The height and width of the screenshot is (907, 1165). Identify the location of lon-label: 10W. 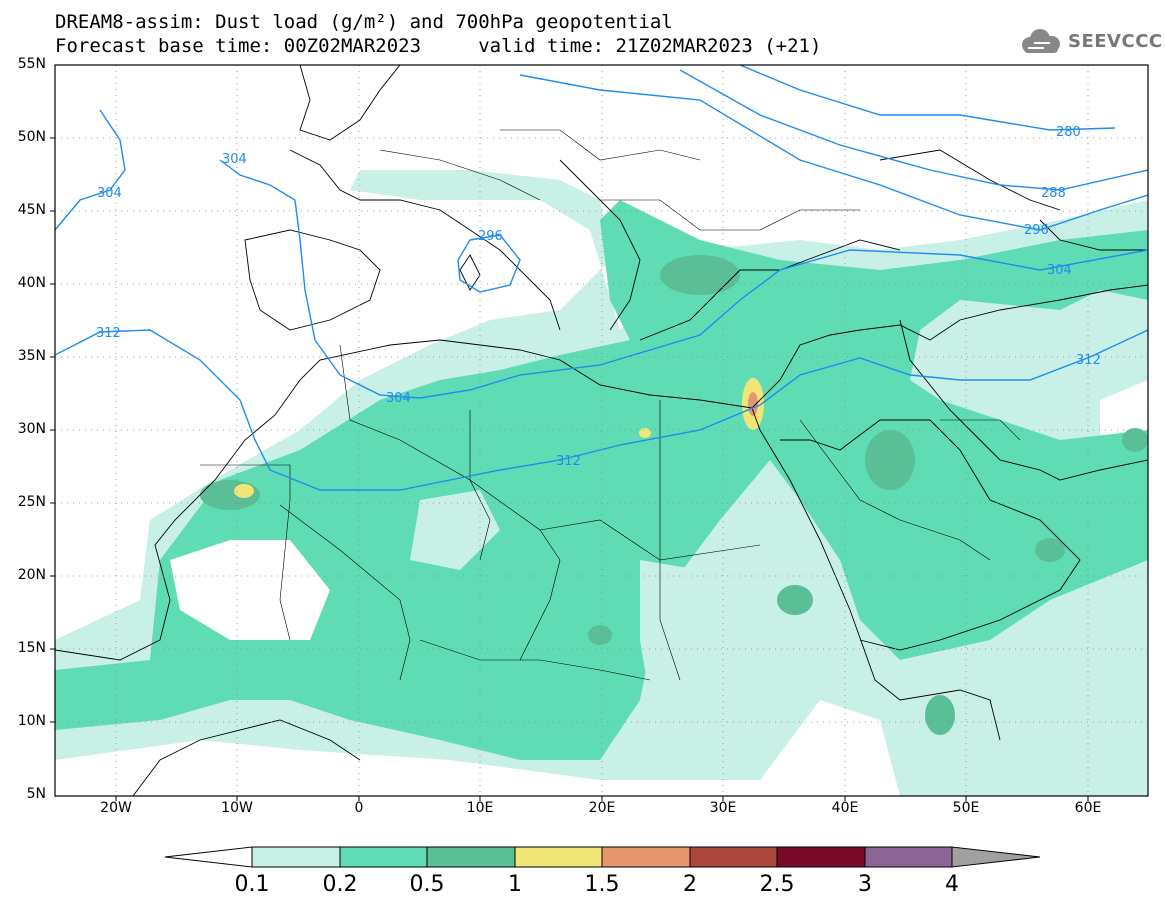
(237, 808).